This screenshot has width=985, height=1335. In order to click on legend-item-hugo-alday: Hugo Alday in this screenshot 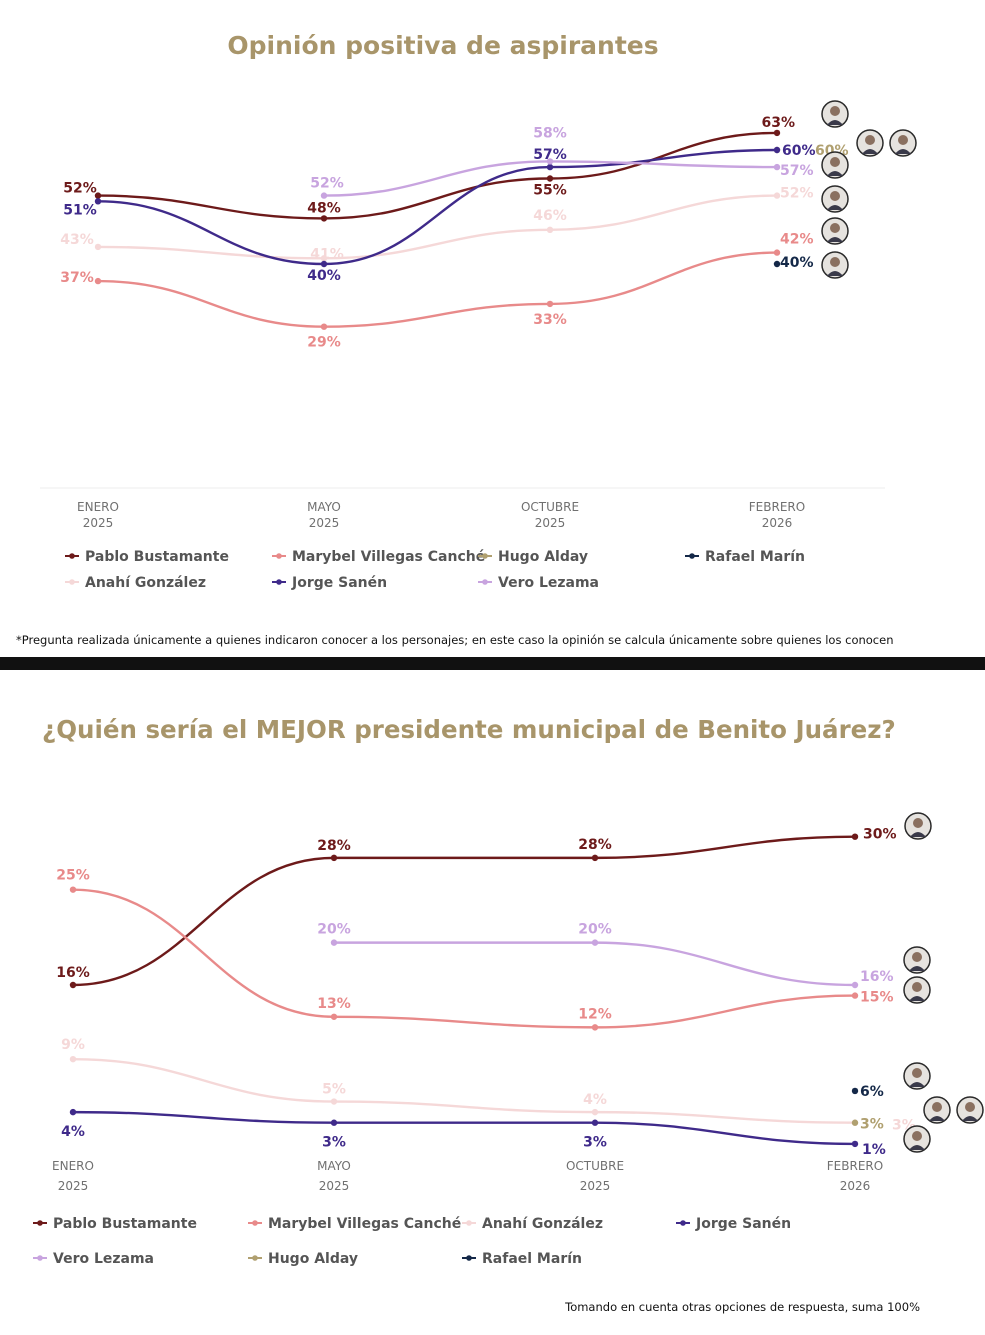, I will do `click(543, 557)`.